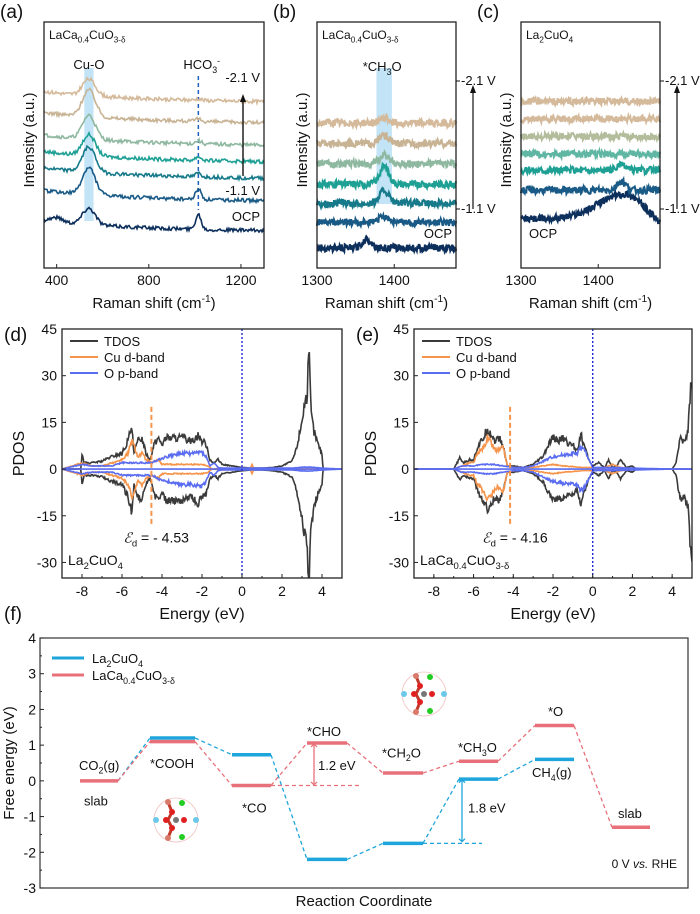 The width and height of the screenshot is (700, 914). What do you see at coordinates (593, 591) in the screenshot?
I see `x-tick-label: 0` at bounding box center [593, 591].